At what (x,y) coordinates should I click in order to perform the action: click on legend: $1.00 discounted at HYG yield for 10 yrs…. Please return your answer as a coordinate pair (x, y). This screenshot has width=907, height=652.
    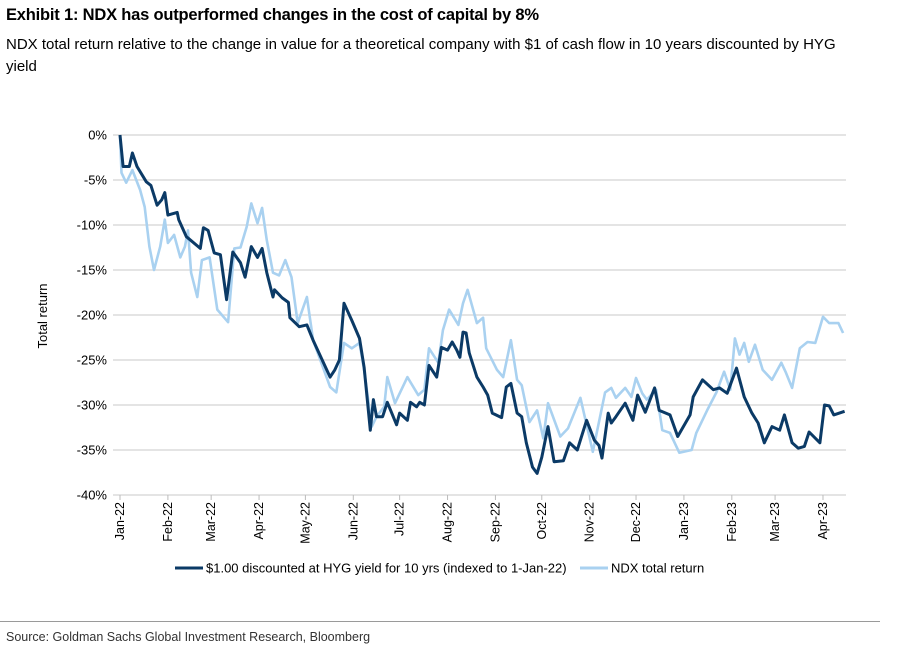
    Looking at the image, I should click on (439, 568).